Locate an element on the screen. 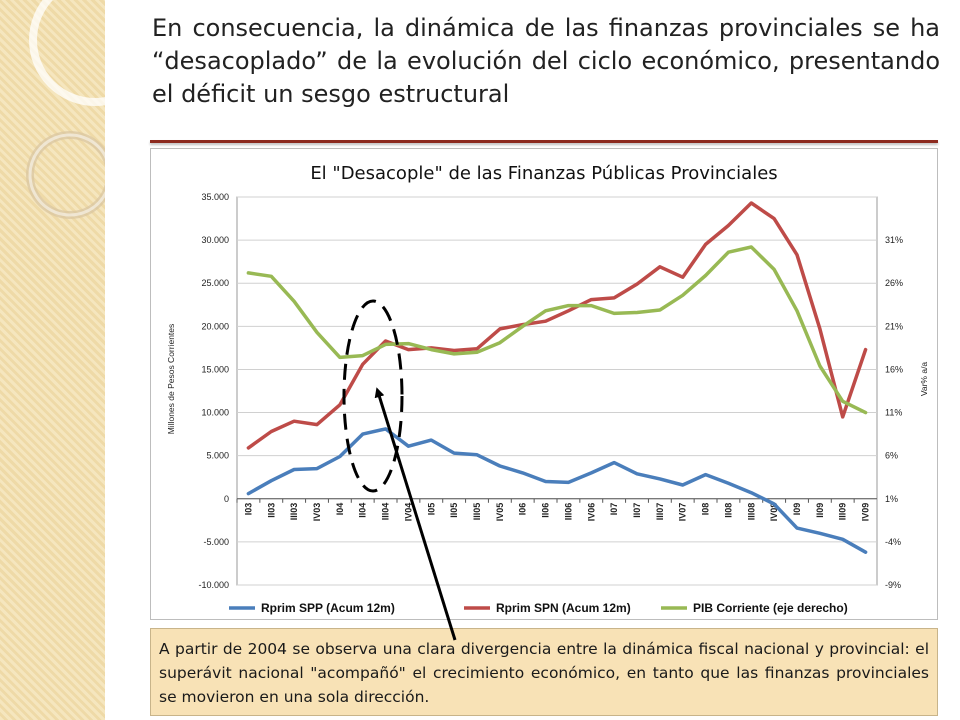  x-tick-label: I03 is located at coordinates (248, 509).